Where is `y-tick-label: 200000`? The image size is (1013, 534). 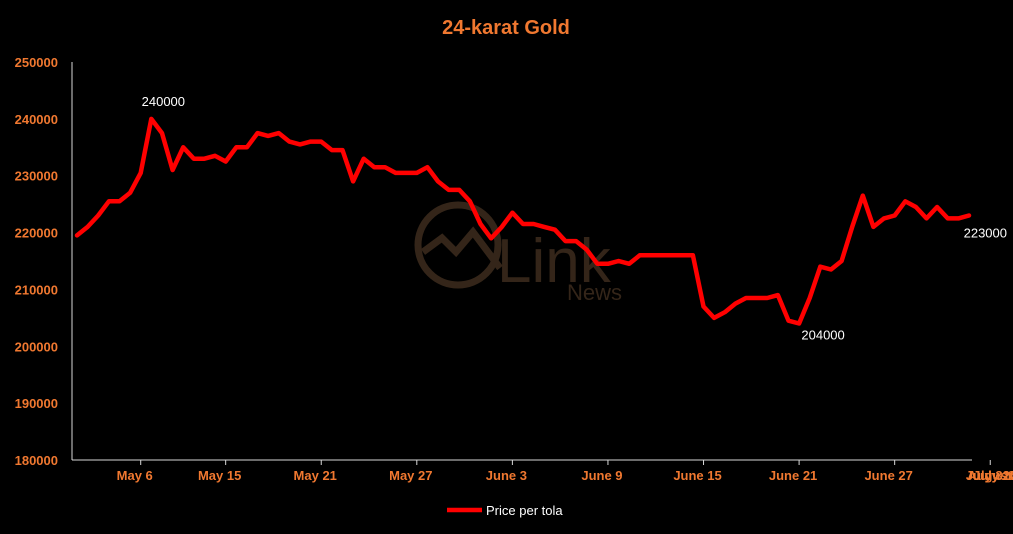
y-tick-label: 200000 is located at coordinates (36, 346).